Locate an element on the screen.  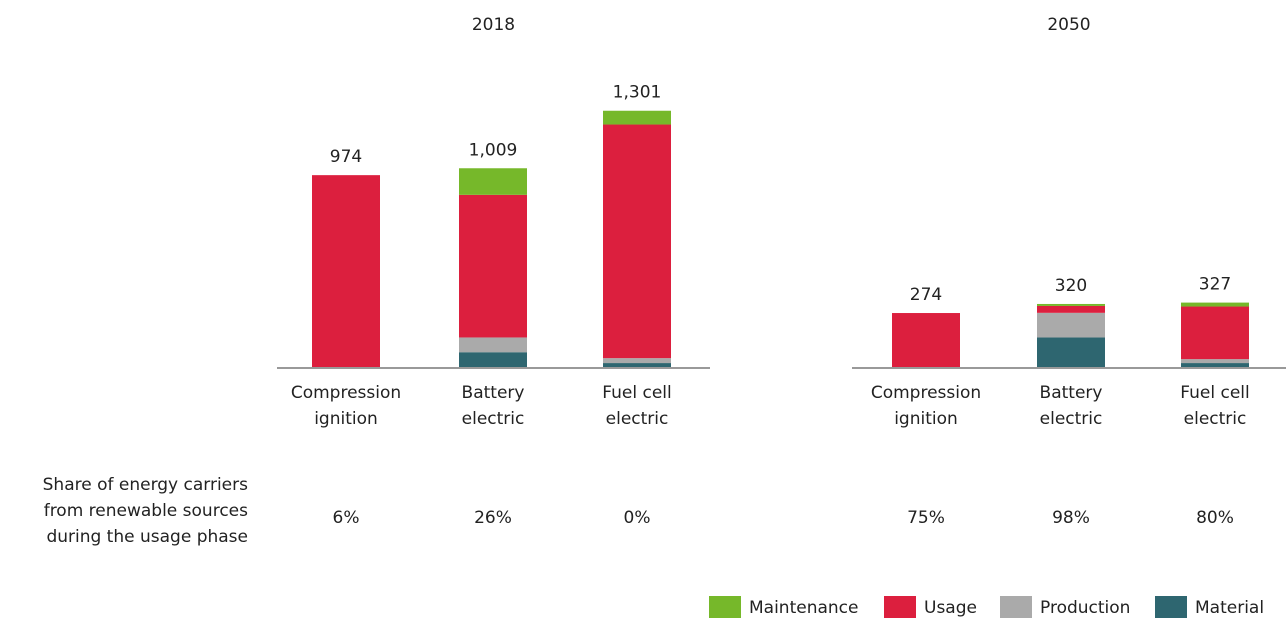
total-label: 974 is located at coordinates (346, 157).